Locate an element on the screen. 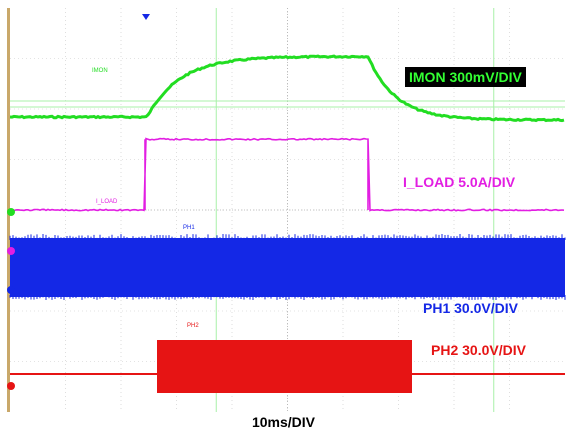  channel-tag: IMON is located at coordinates (100, 71).